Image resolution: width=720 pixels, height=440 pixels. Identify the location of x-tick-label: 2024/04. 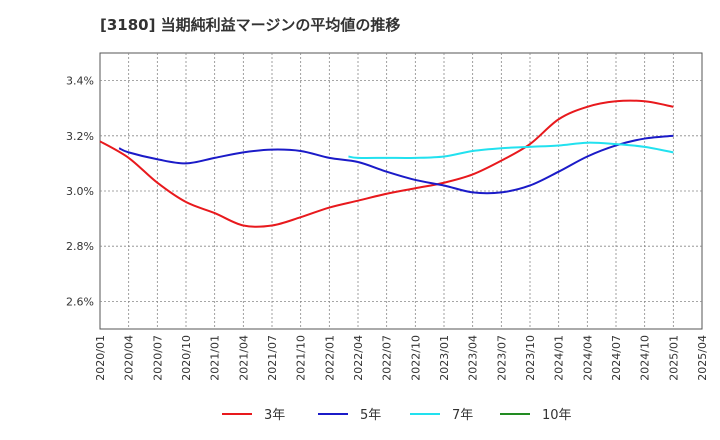
(587, 358).